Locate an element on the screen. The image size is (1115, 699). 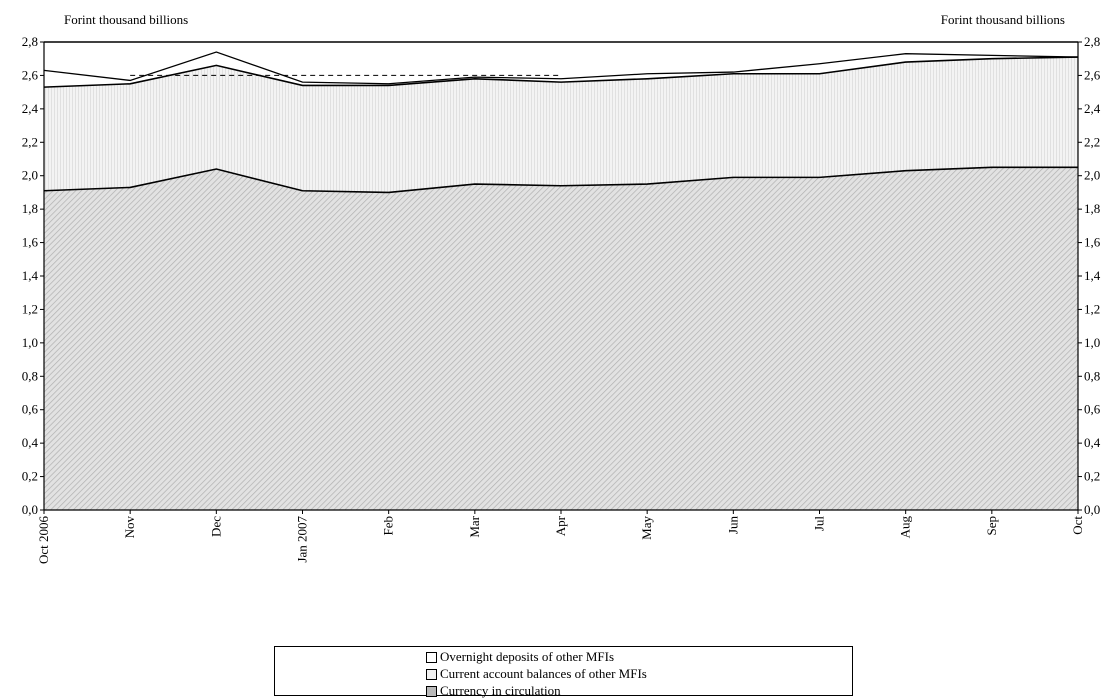
y-tick-label-left: 1,8 is located at coordinates (30, 208).